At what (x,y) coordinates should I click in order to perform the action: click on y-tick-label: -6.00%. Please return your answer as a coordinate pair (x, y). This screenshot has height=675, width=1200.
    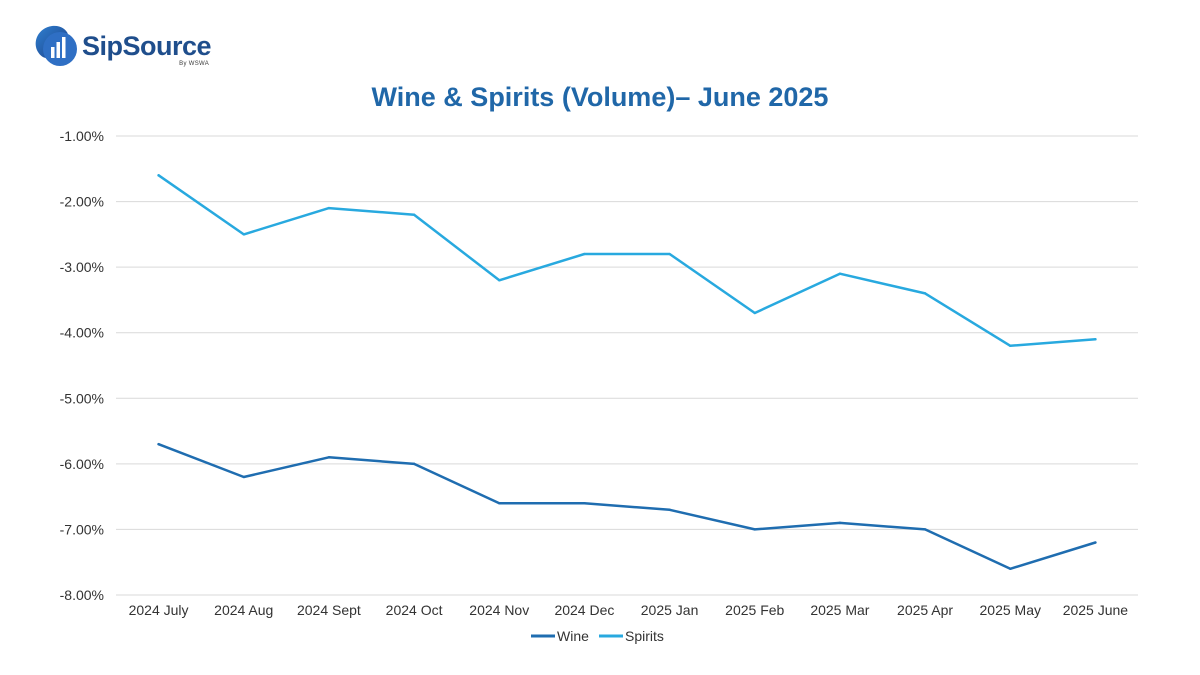
    Looking at the image, I should click on (82, 464).